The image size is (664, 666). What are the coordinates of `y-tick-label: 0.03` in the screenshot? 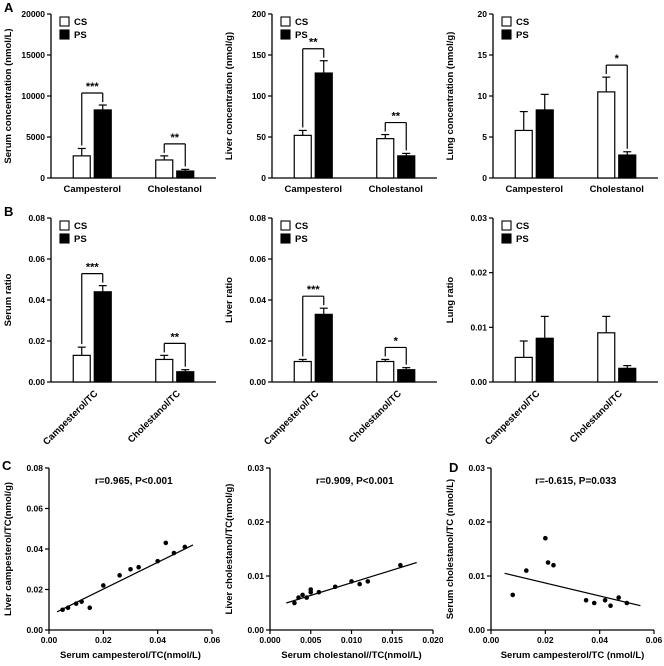 It's located at (478, 218).